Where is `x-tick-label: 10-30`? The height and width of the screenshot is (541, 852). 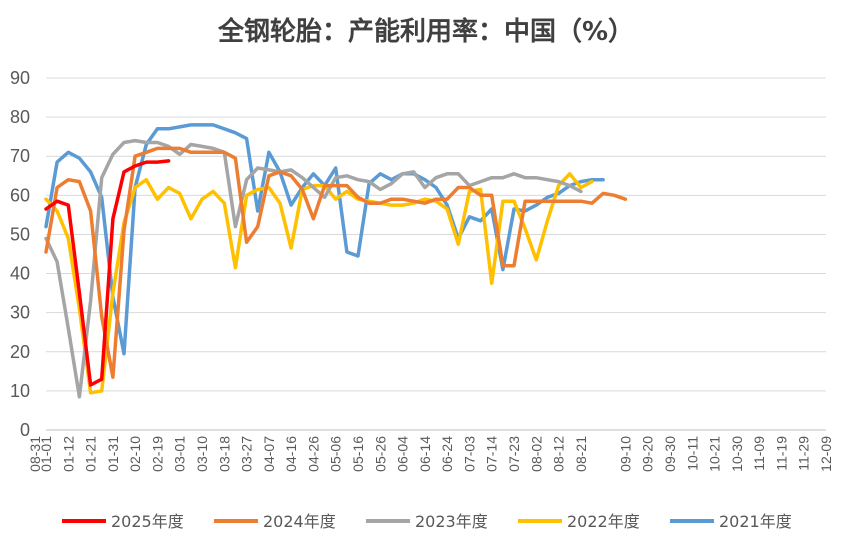
x-tick-label: 10-30 is located at coordinates (737, 454).